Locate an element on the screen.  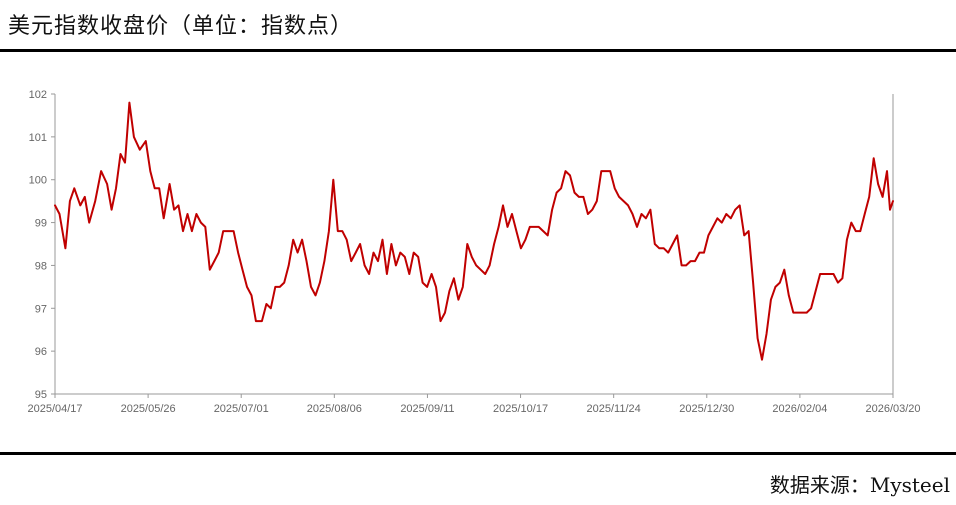
y-tick-label: 100 is located at coordinates (38, 181).